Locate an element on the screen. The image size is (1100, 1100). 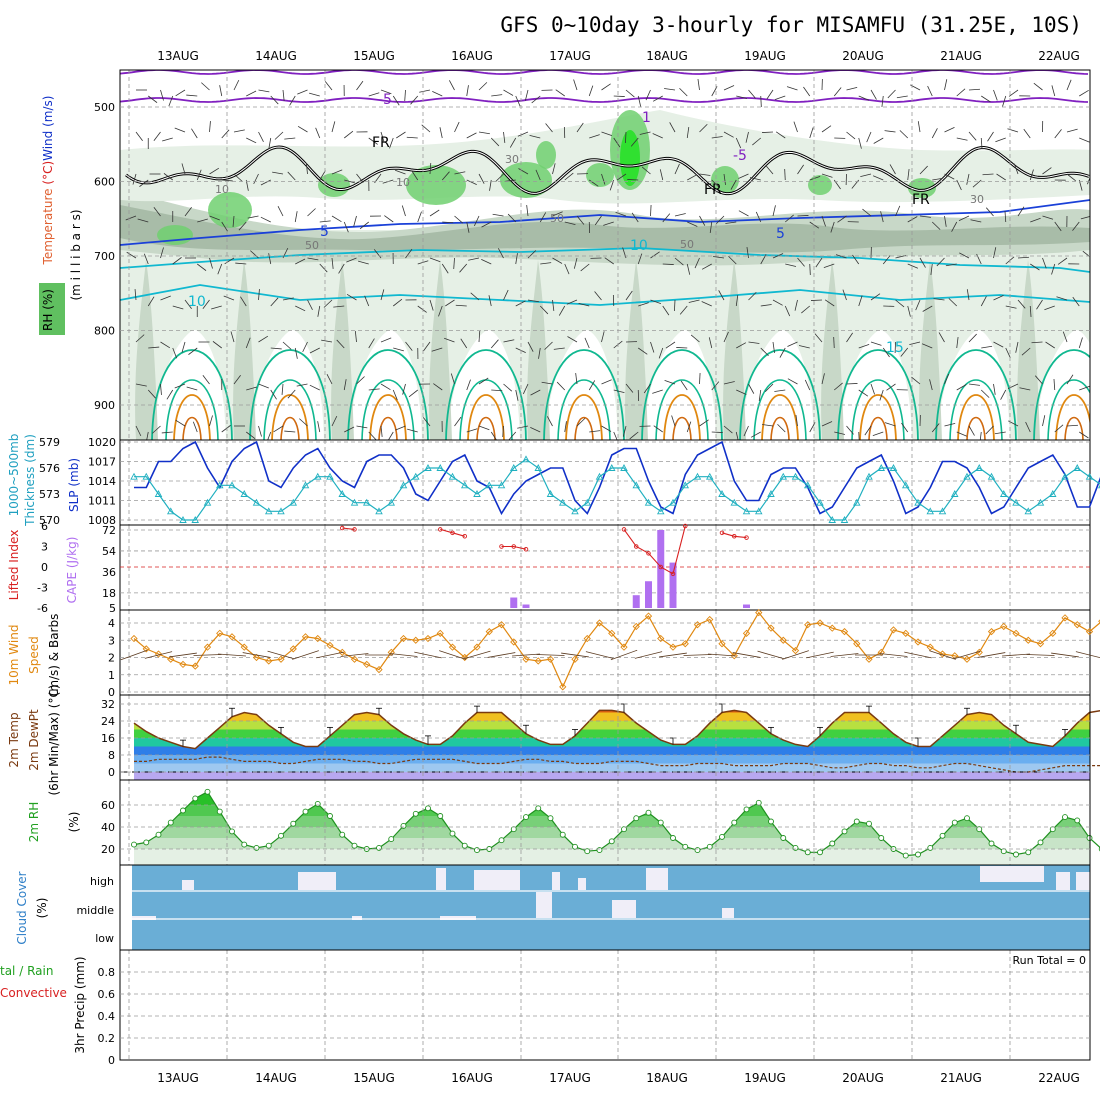
side-label-part: 3hr Precip (mm) is located at coordinates (80, 1004).